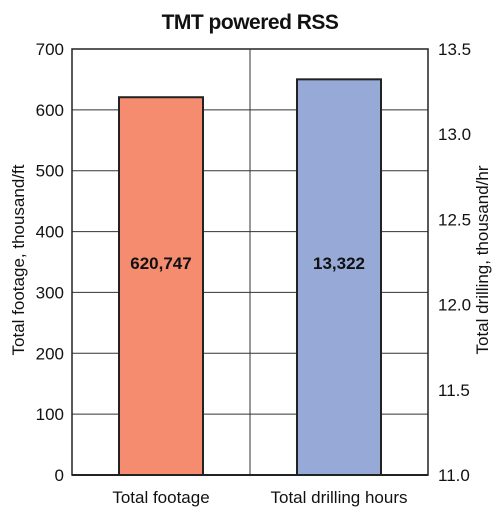 Image resolution: width=500 pixels, height=514 pixels. I want to click on right-axis-label: Total drilling, thousand/hr, so click(482, 259).